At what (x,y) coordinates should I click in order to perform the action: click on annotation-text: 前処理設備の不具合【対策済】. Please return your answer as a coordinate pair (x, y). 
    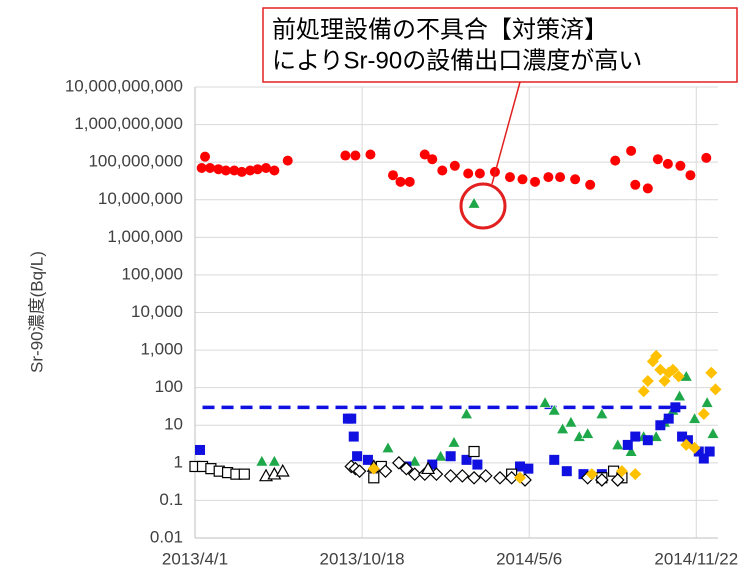
    Looking at the image, I should click on (440, 29).